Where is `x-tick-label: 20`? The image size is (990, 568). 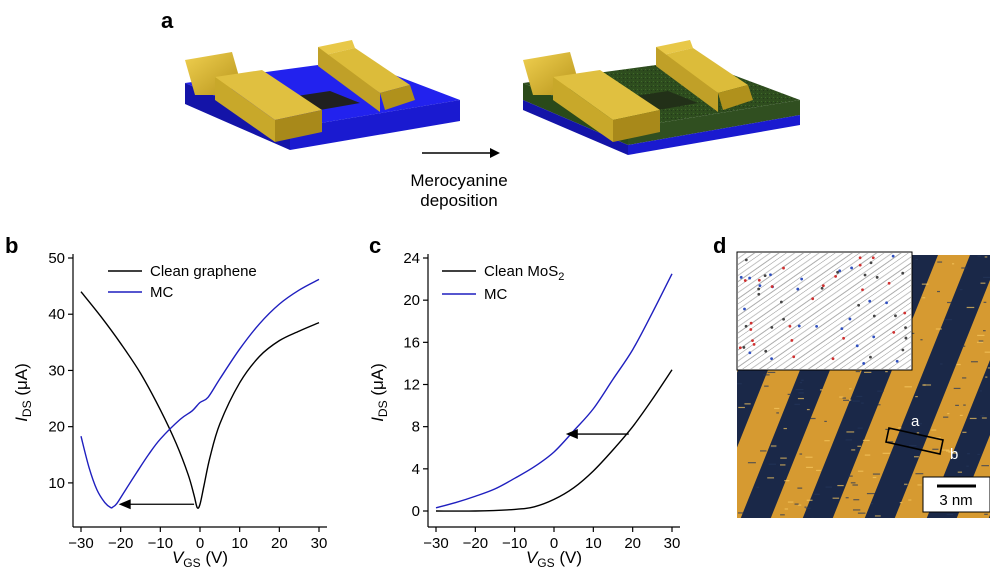 x-tick-label: 20 is located at coordinates (632, 543).